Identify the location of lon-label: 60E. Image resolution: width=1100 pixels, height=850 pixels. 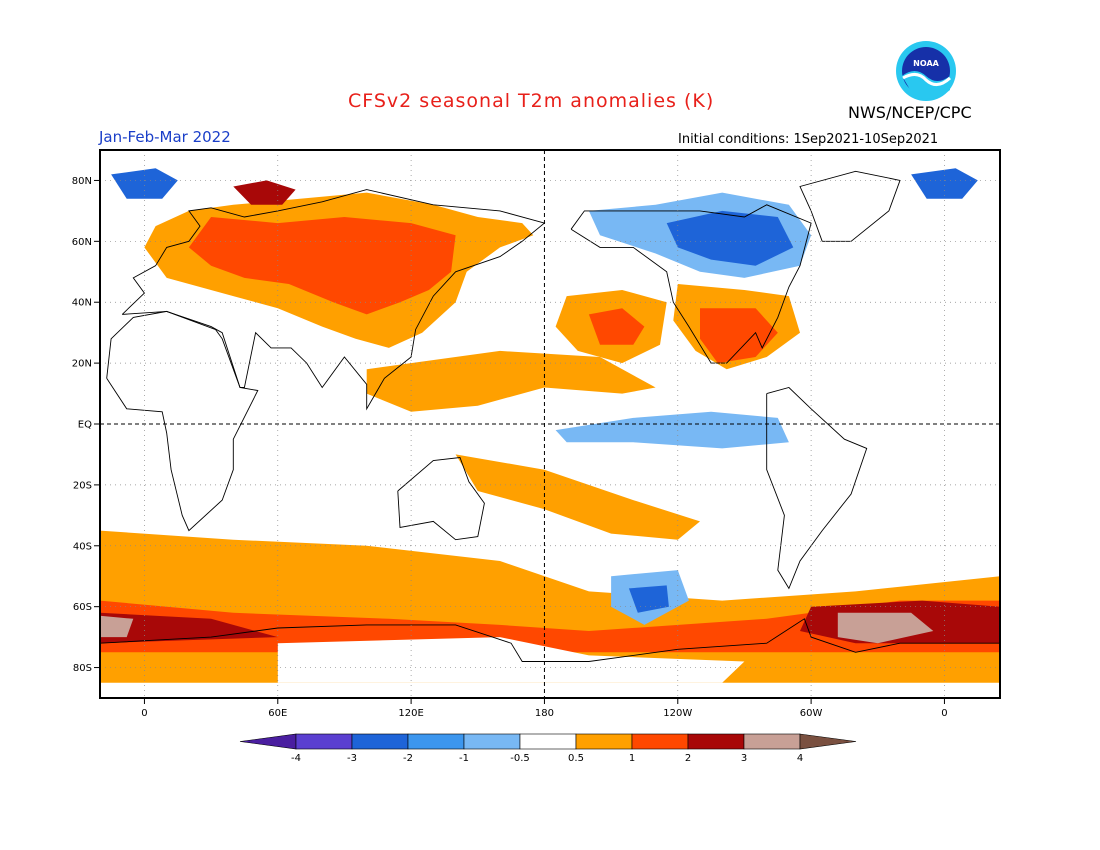
(277, 713).